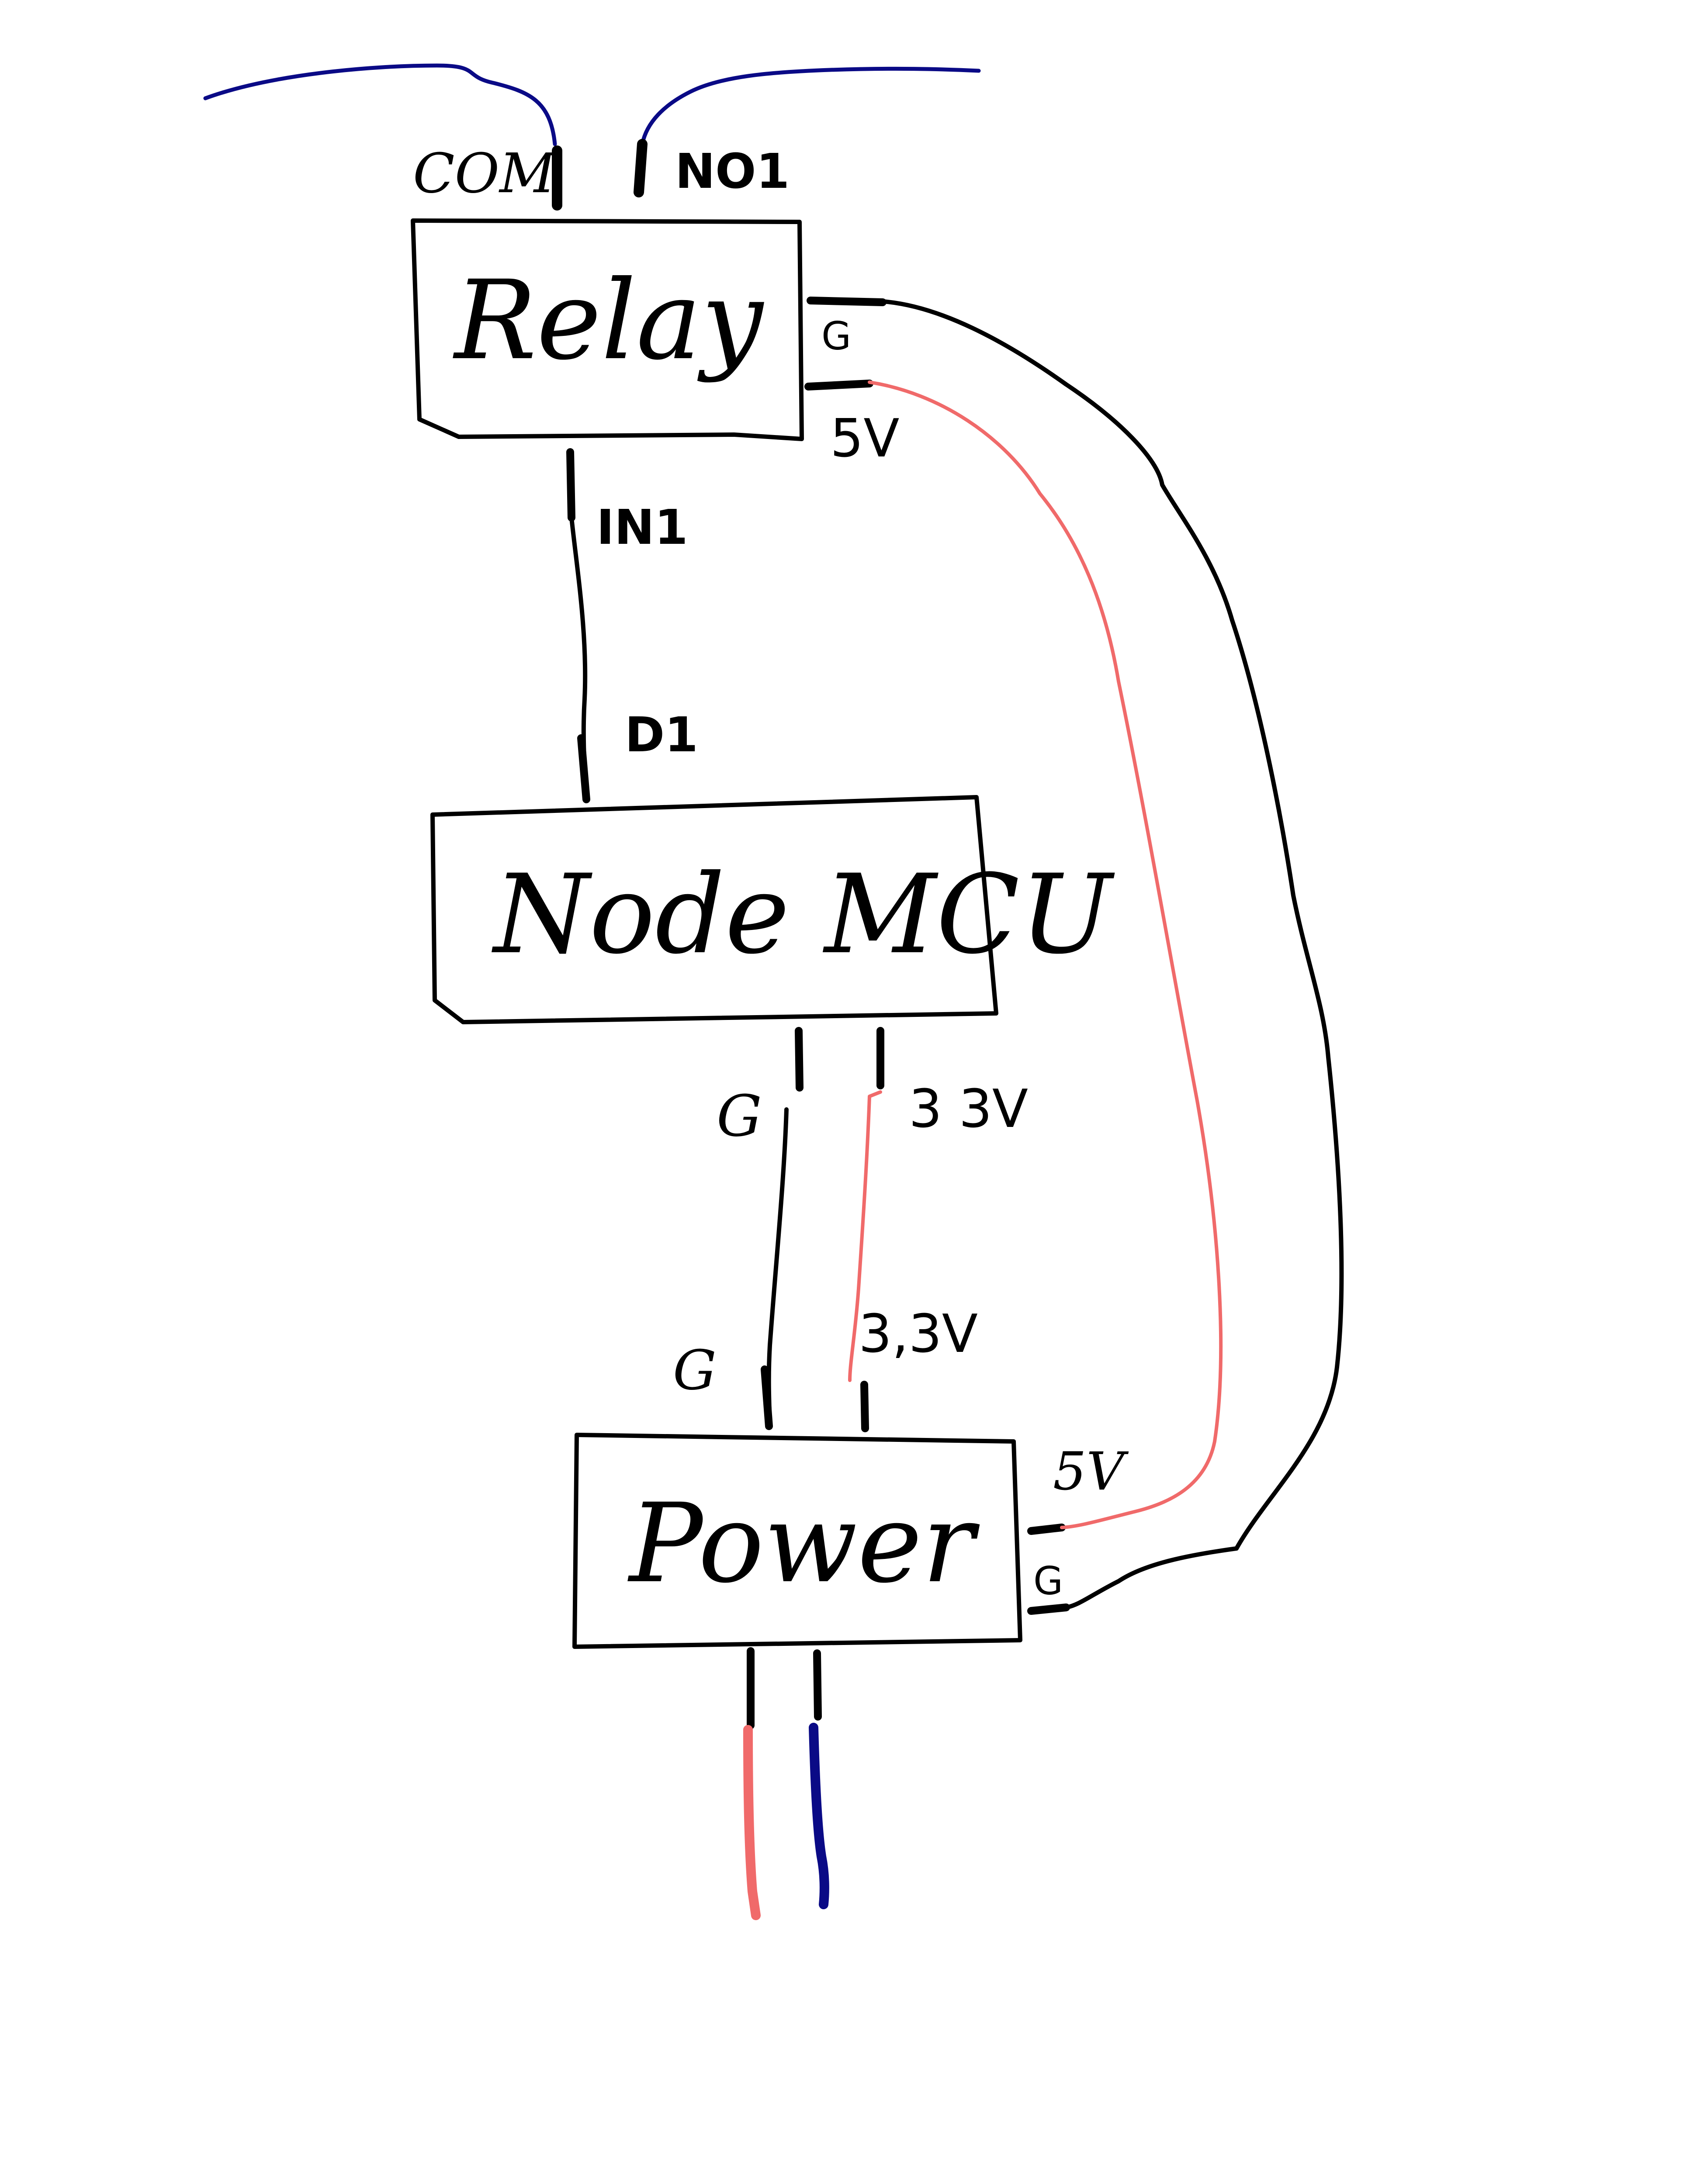 The width and height of the screenshot is (1704, 2184). Describe the element at coordinates (1046, 1529) in the screenshot. I see `power-5v-pin` at that location.